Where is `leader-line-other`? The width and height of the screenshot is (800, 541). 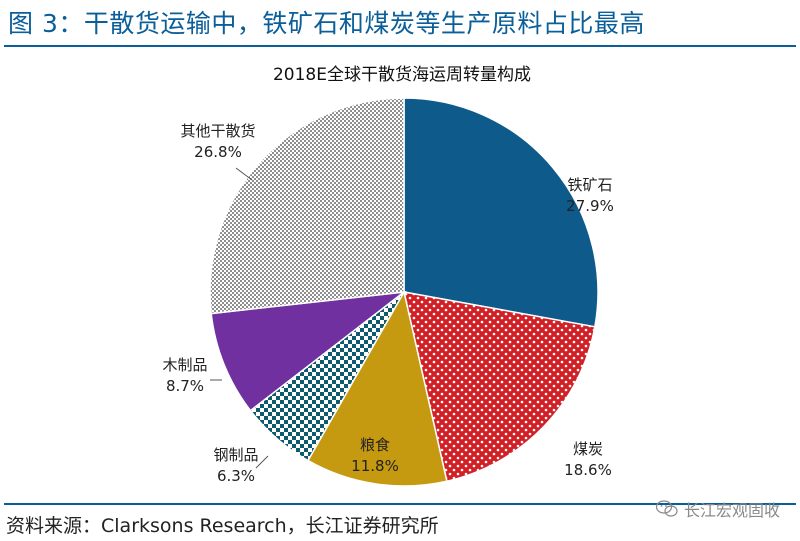
leader-line-other is located at coordinates (244, 174).